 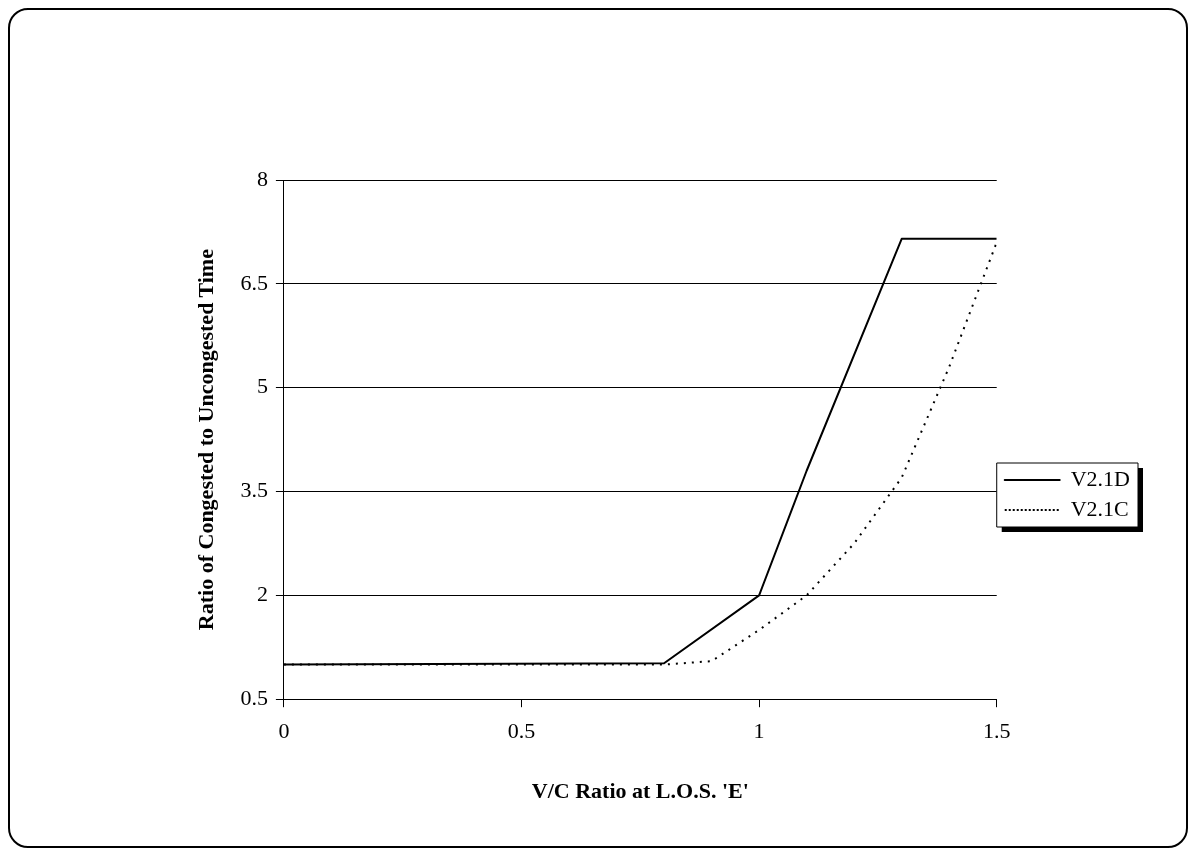 What do you see at coordinates (284, 731) in the screenshot?
I see `x-tick-label: 0` at bounding box center [284, 731].